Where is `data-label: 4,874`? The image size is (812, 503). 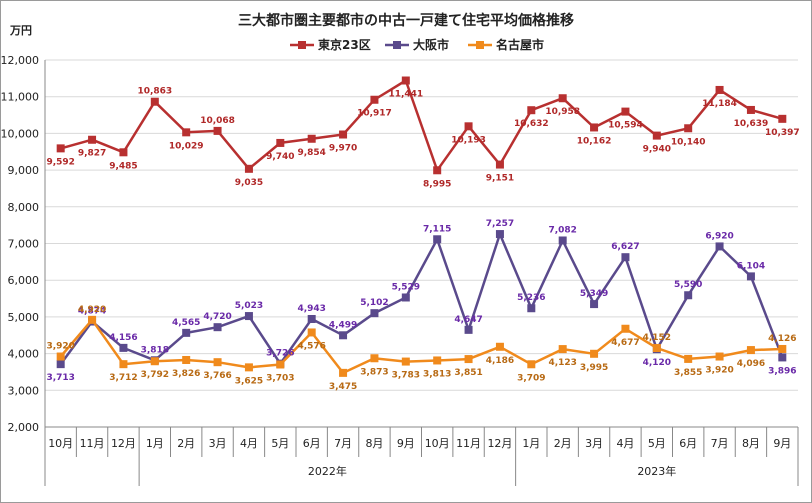 data-label: 4,874 is located at coordinates (92, 312).